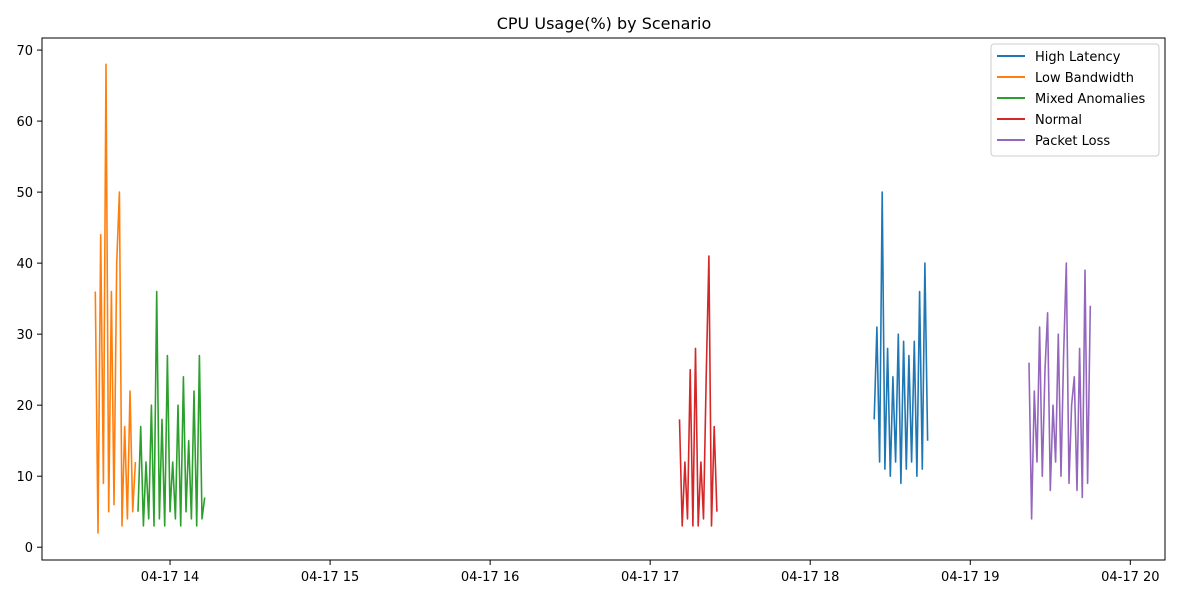  What do you see at coordinates (1084, 78) in the screenshot?
I see `legend-label-low-bandwidth: Low Bandwidth` at bounding box center [1084, 78].